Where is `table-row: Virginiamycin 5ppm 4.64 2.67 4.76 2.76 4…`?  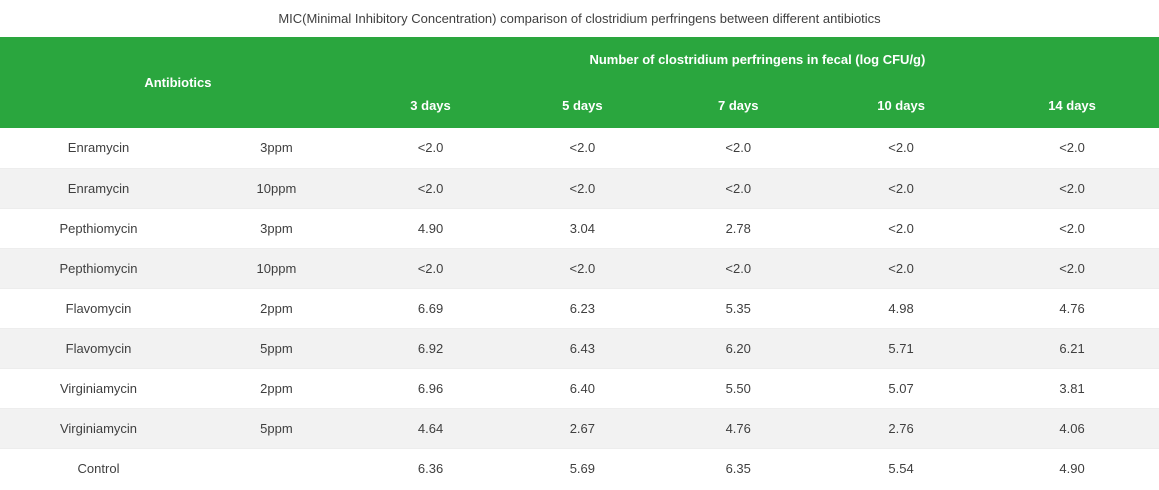 table-row: Virginiamycin 5ppm 4.64 2.67 4.76 2.76 4… is located at coordinates (579, 428).